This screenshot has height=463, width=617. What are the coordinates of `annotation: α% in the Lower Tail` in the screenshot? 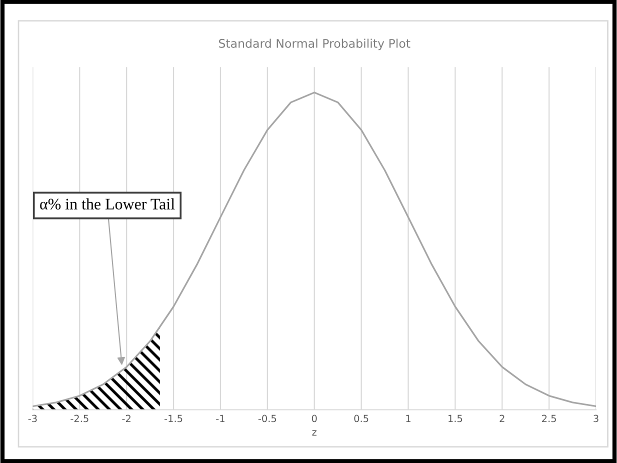 It's located at (107, 204).